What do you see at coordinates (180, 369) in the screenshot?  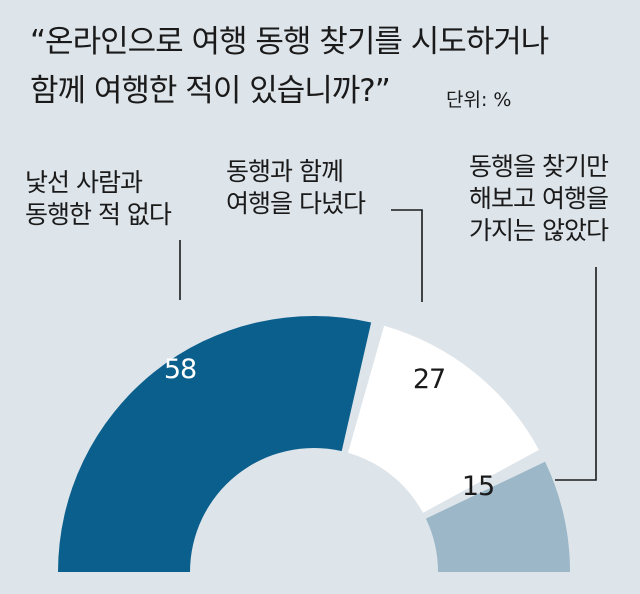 I see `value-label-1: 58` at bounding box center [180, 369].